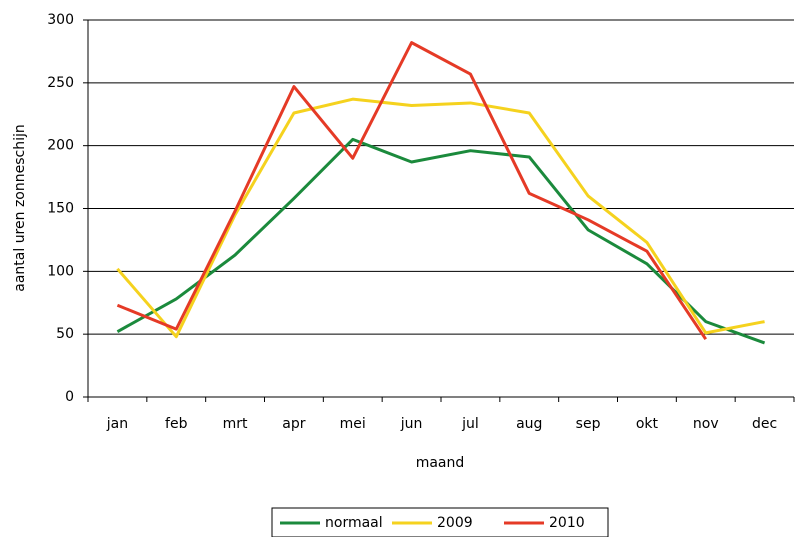 The width and height of the screenshot is (796, 541). What do you see at coordinates (455, 523) in the screenshot?
I see `legend-label: 2009` at bounding box center [455, 523].